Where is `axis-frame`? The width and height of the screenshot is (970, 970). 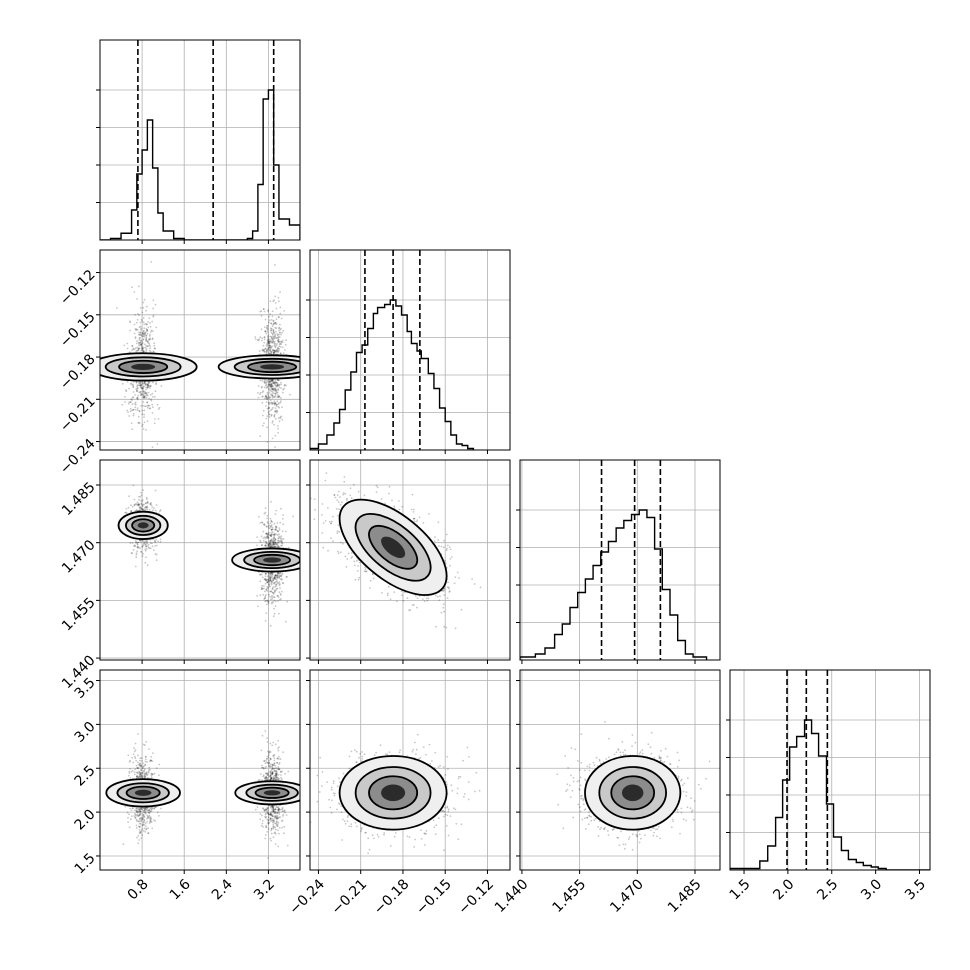 axis-frame is located at coordinates (620, 560).